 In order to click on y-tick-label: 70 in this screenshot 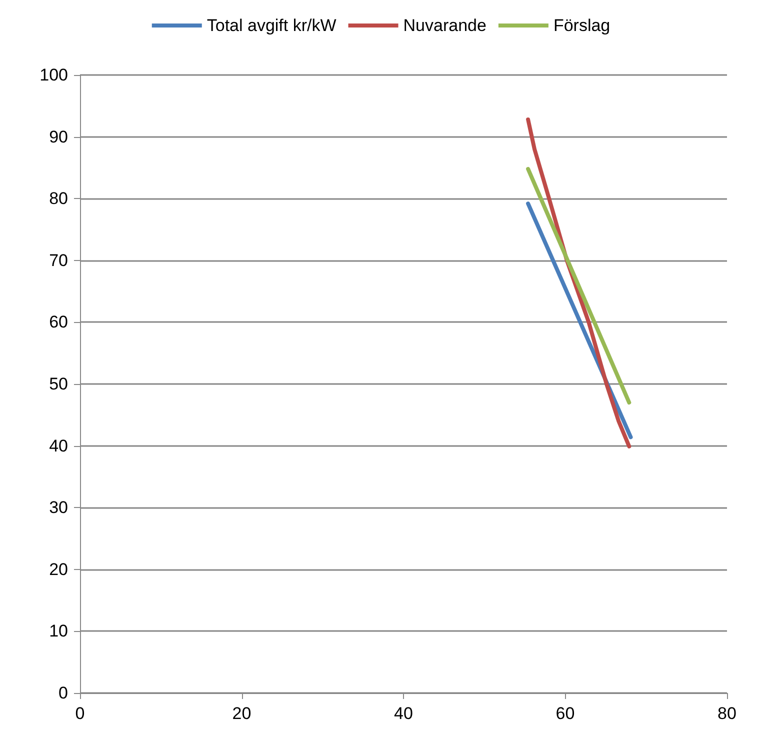, I will do `click(58, 260)`.